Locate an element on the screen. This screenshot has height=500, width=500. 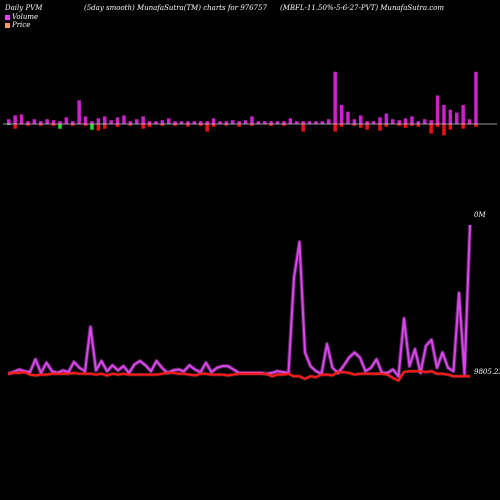
volume-max-label: 0M is located at coordinates (480, 215).